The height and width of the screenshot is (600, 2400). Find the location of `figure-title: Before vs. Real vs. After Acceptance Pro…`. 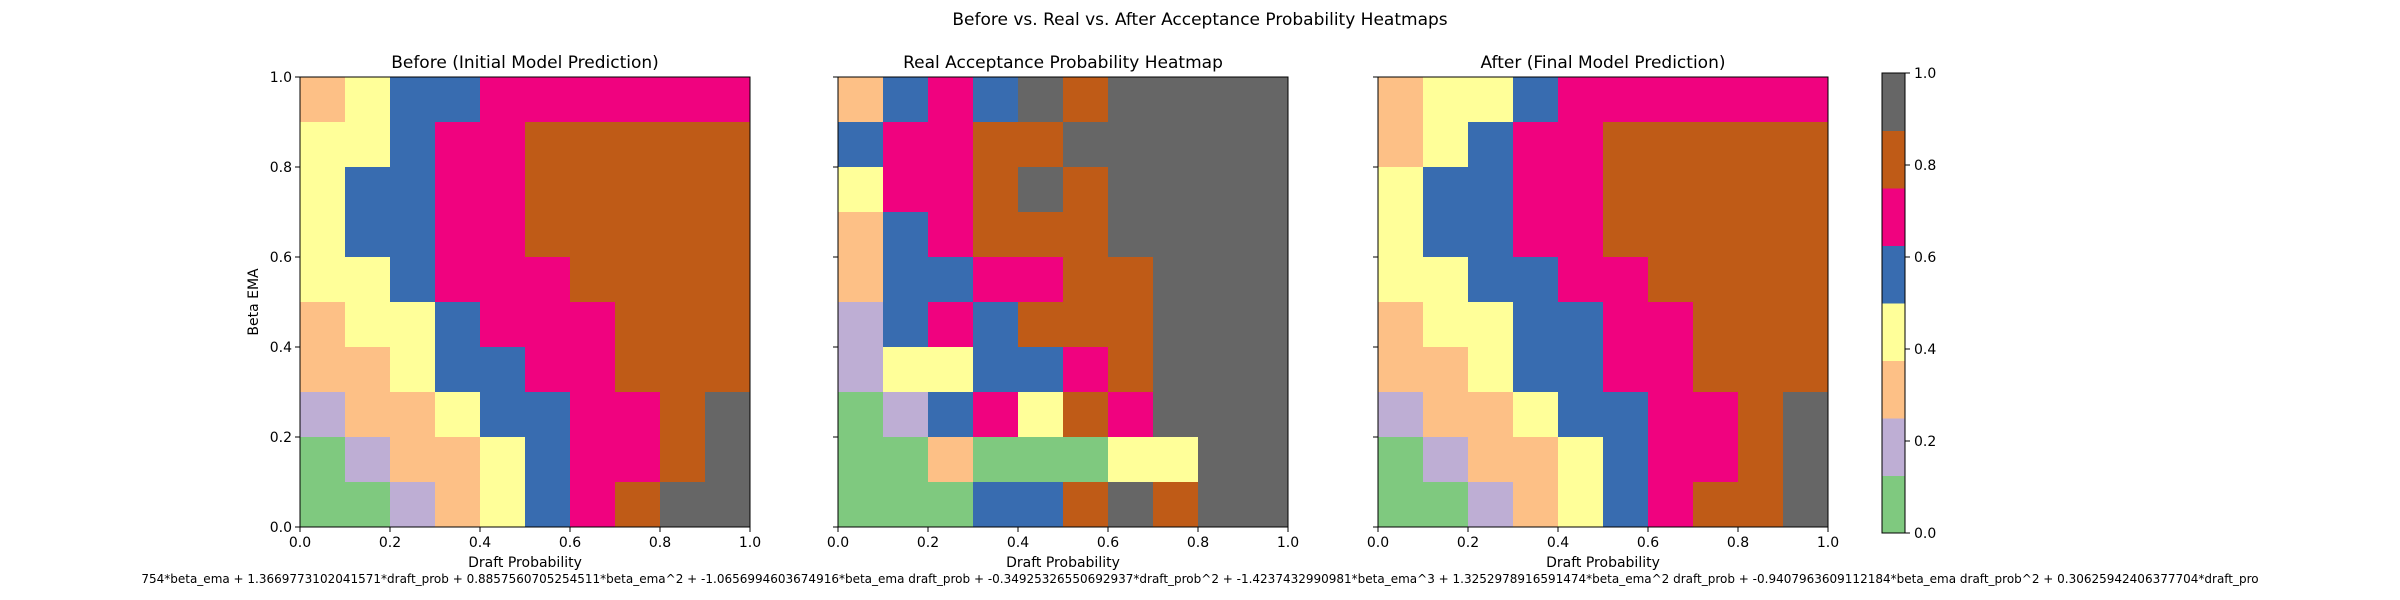

figure-title: Before vs. Real vs. After Acceptance Pro… is located at coordinates (1199, 20).